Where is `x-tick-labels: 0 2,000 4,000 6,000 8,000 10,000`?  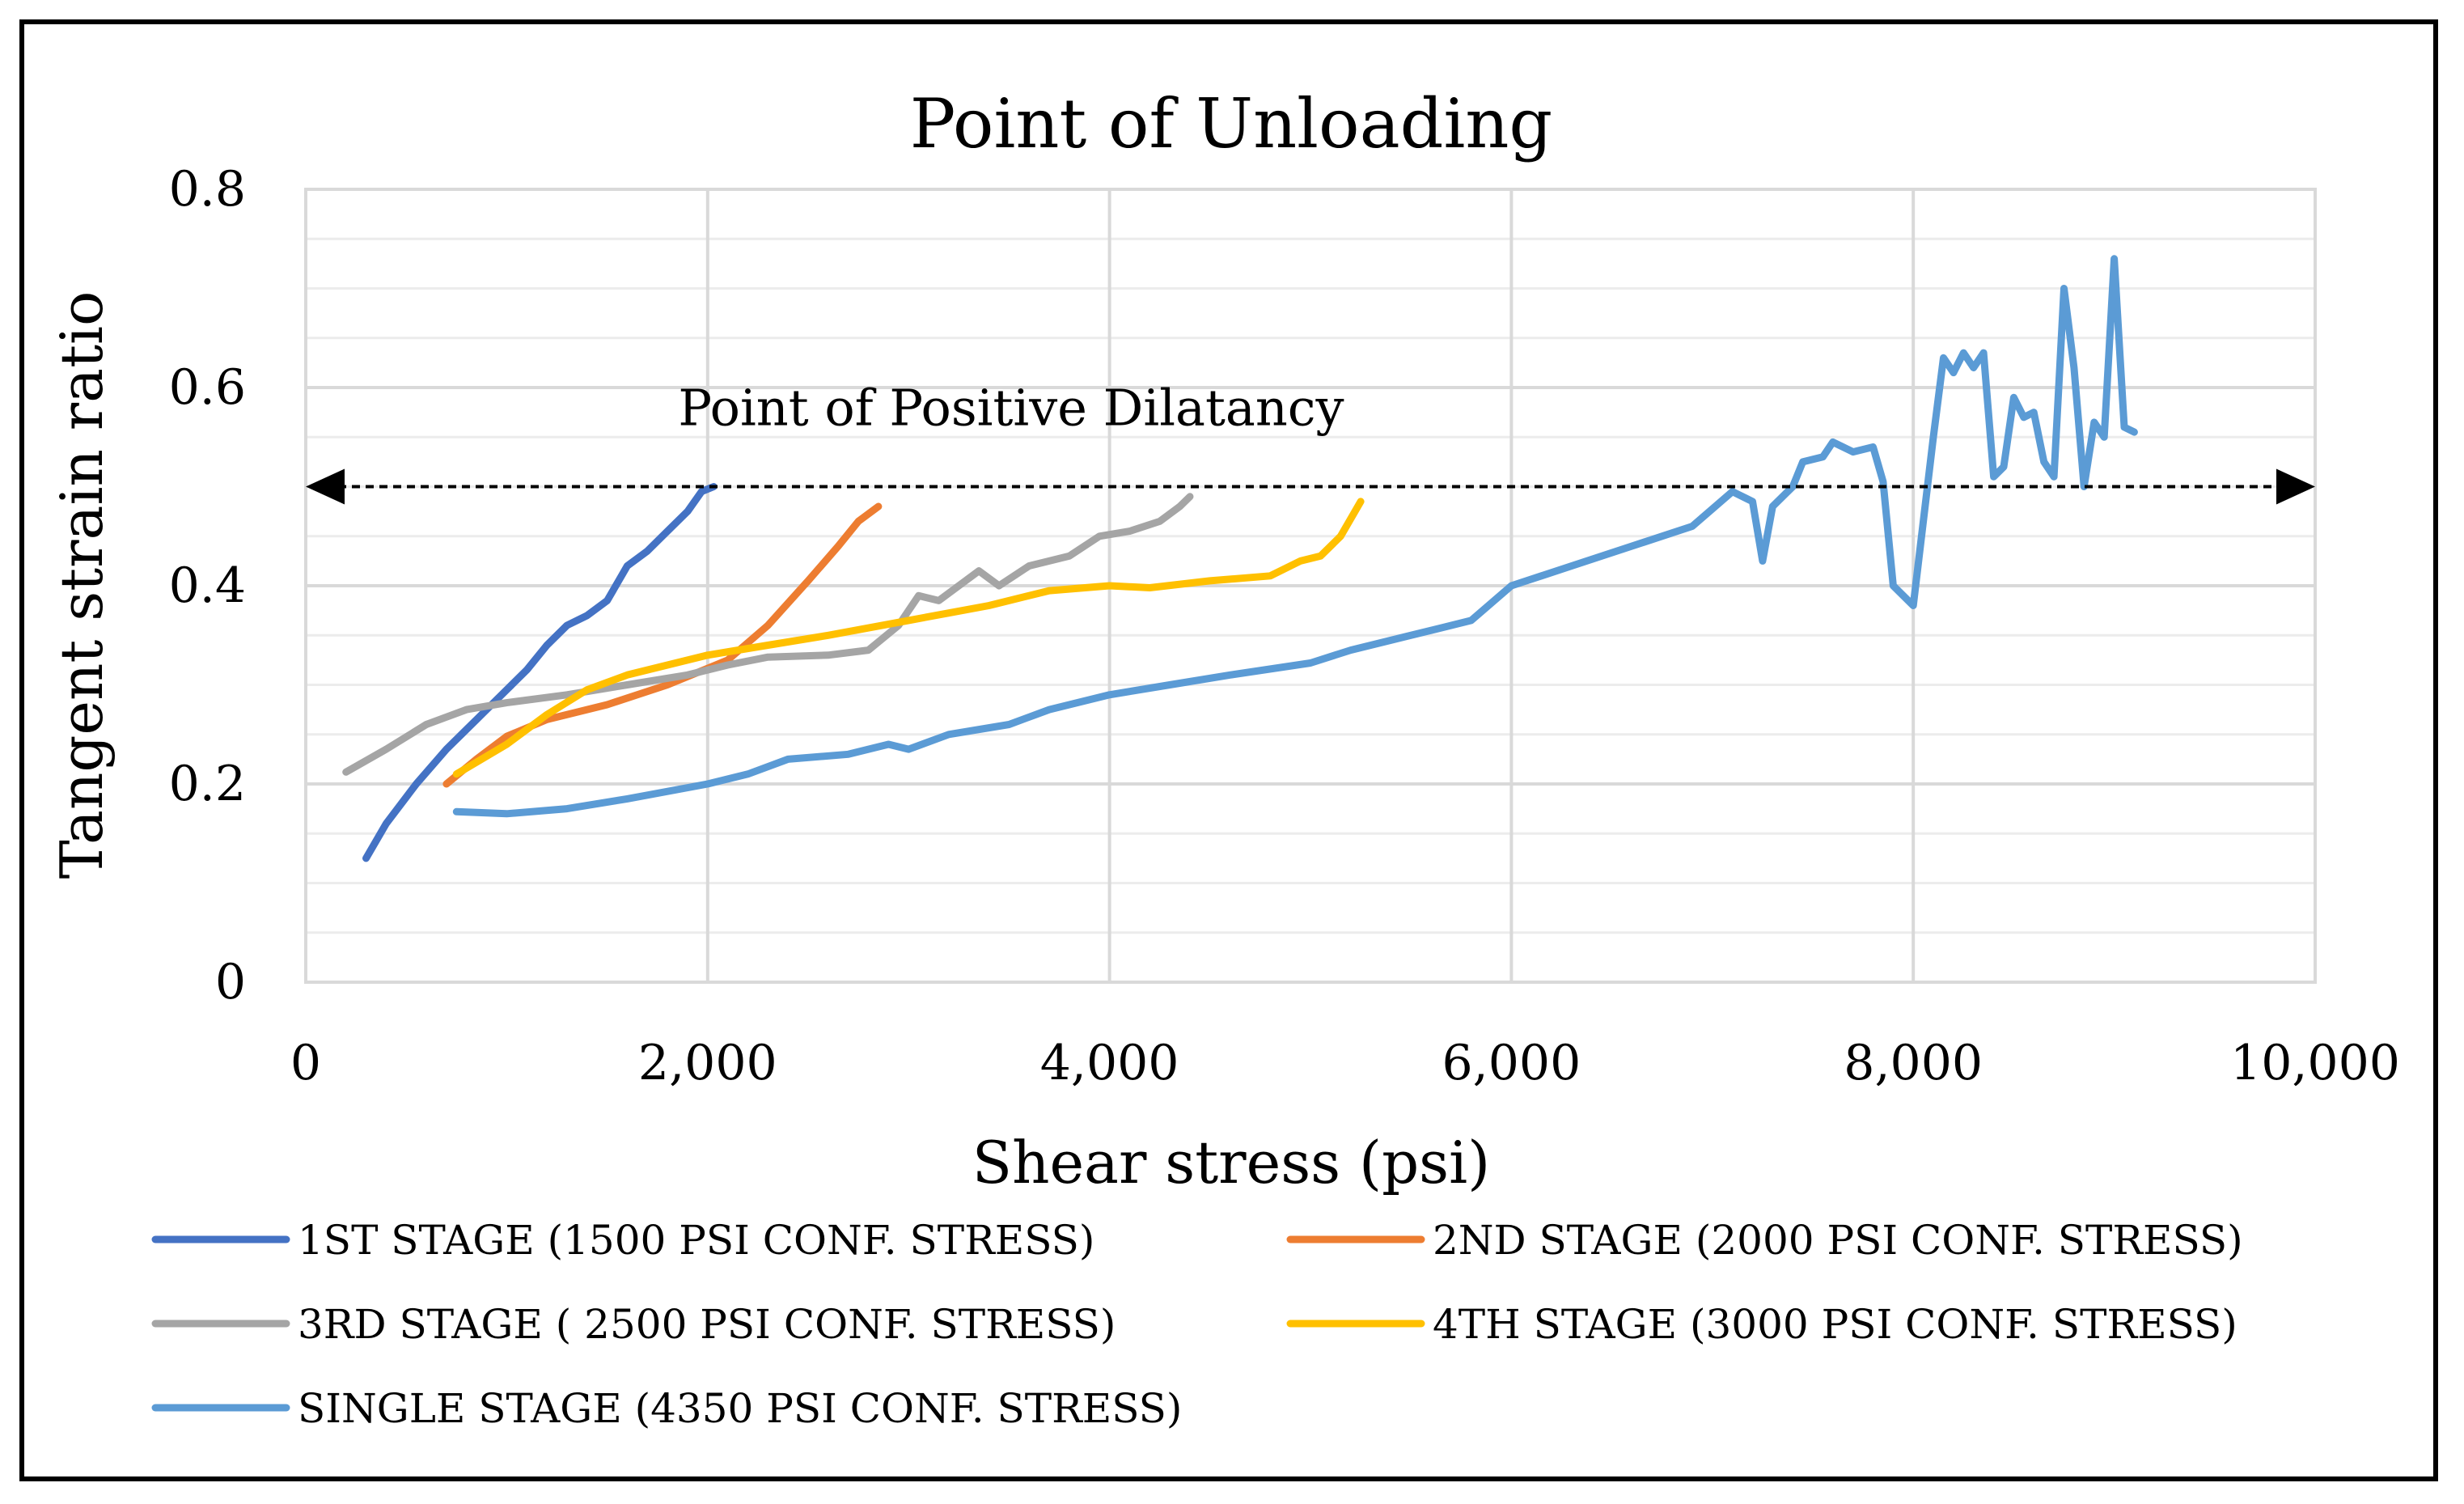 x-tick-labels: 0 2,000 4,000 6,000 8,000 10,000 is located at coordinates (1345, 1063).